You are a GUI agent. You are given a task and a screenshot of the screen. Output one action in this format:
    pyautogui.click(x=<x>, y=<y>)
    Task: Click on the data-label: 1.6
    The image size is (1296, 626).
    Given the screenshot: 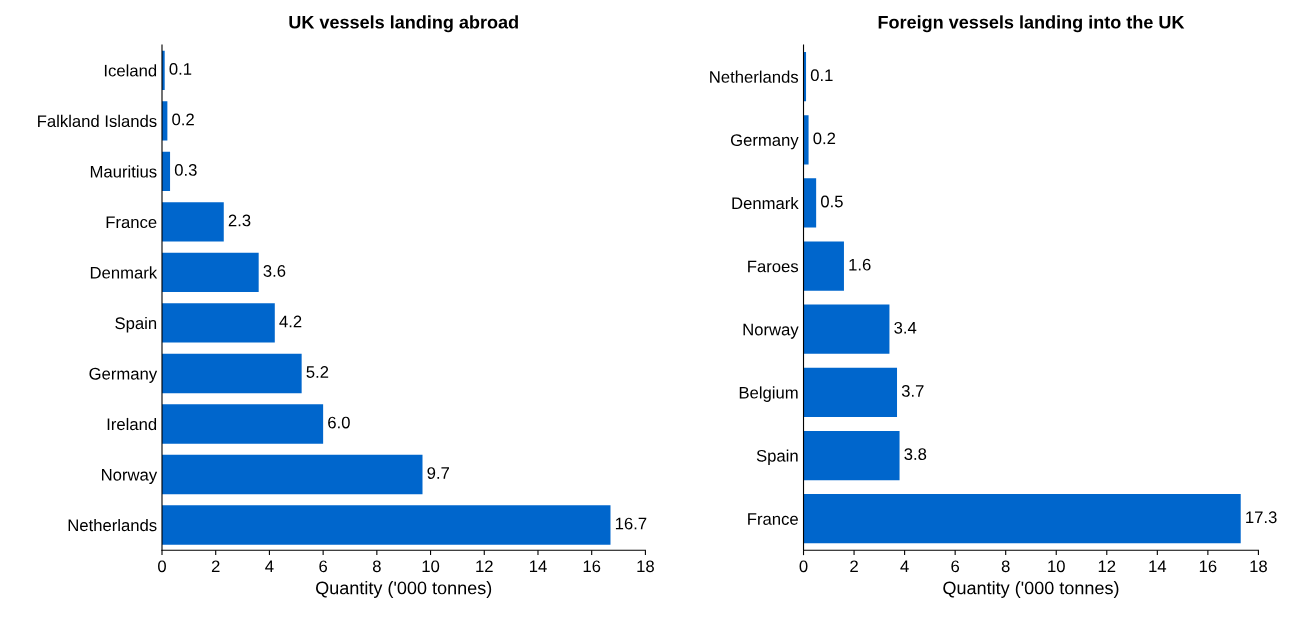 What is the action you would take?
    pyautogui.click(x=860, y=264)
    